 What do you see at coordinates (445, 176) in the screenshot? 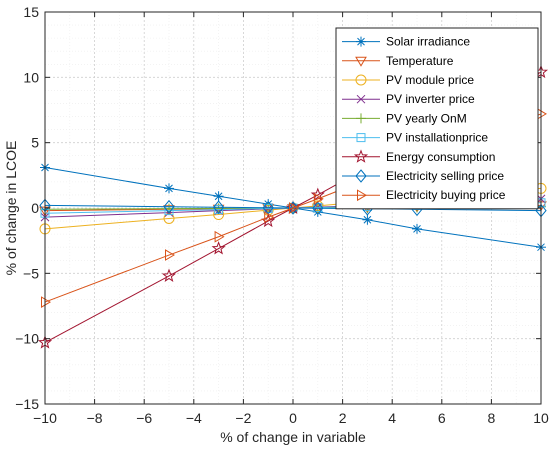
I see `legend-label: Electricity selling price` at bounding box center [445, 176].